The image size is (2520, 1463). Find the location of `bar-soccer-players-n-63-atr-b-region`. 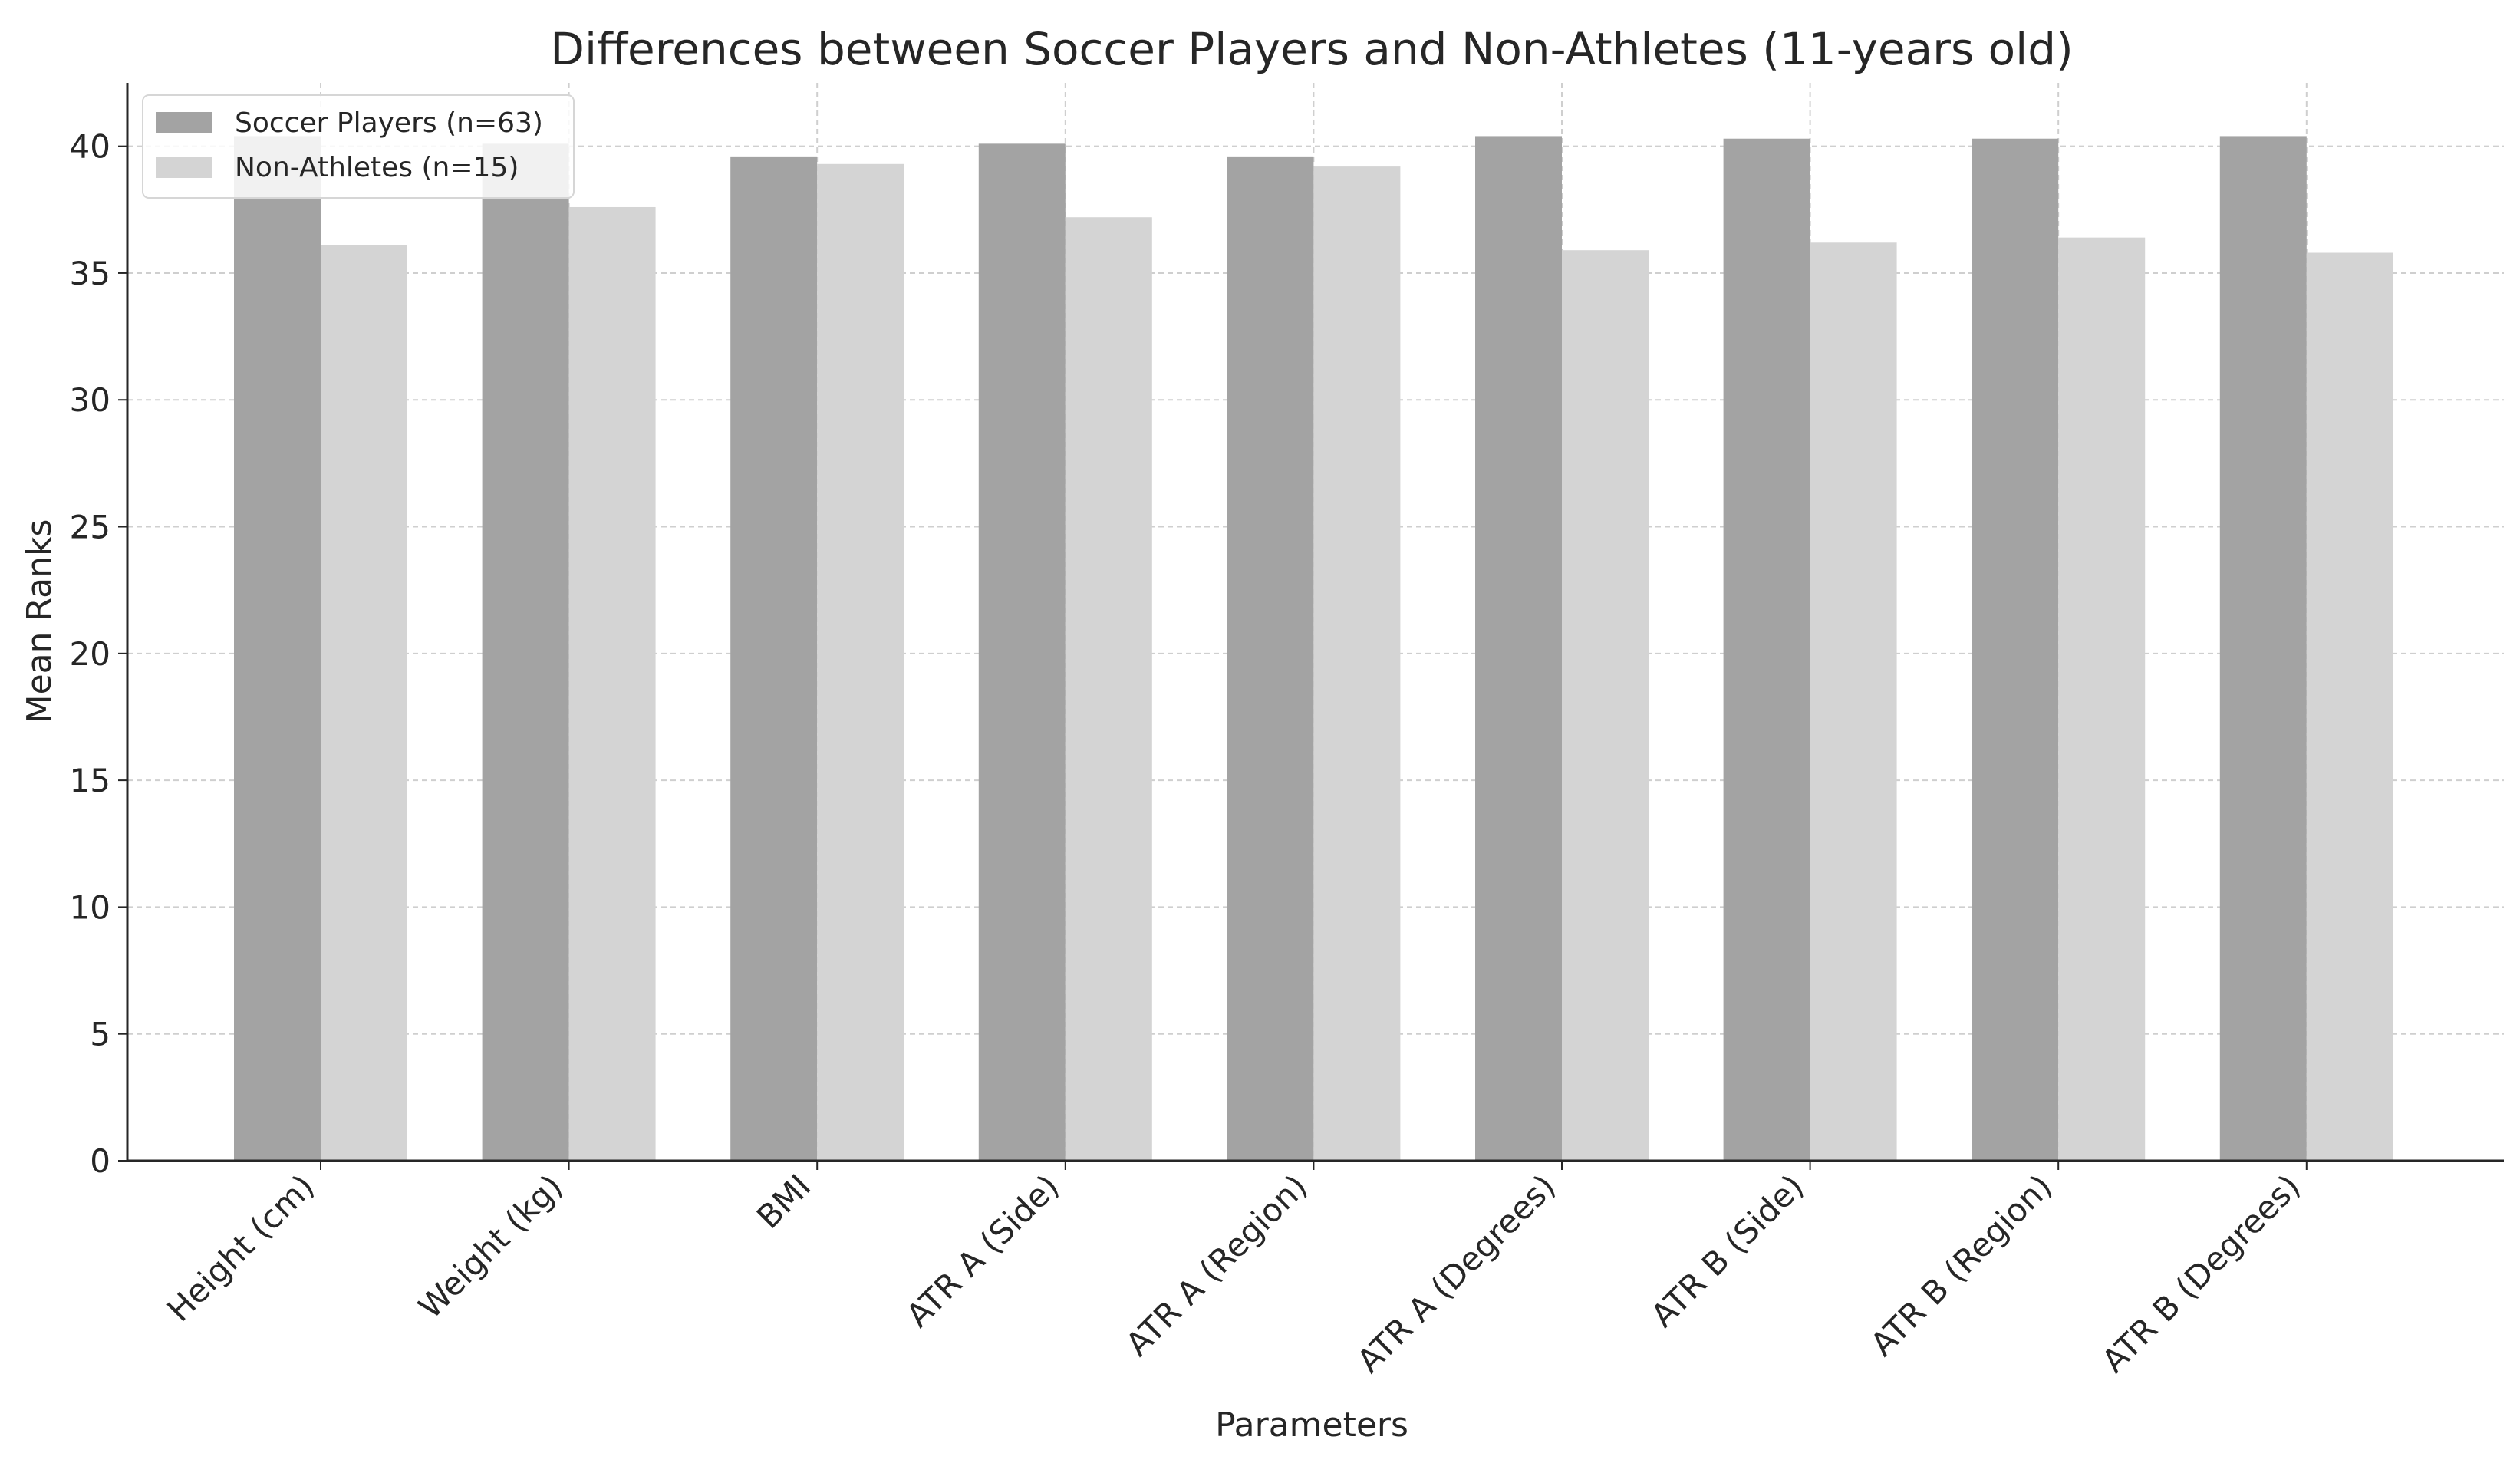

bar-soccer-players-n-63-atr-b-region is located at coordinates (2015, 650).